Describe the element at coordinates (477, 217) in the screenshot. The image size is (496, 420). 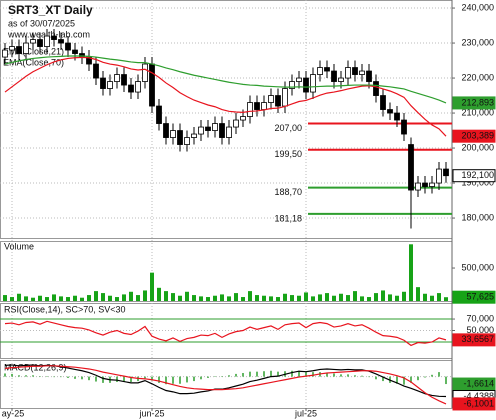
I see `y-tick-label: 180,000` at that location.